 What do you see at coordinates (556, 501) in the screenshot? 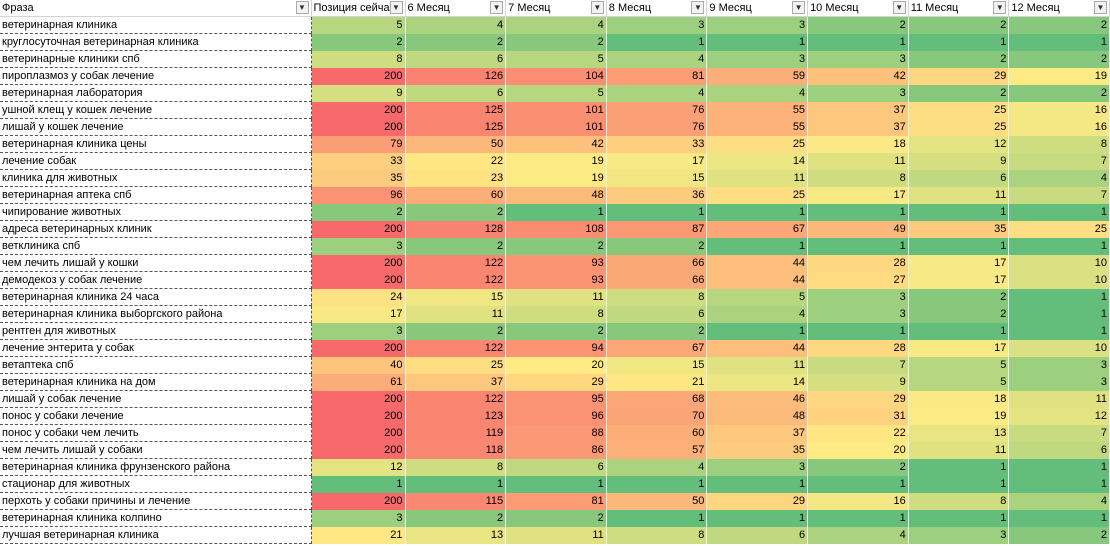
I see `position-cell: 81` at bounding box center [556, 501].